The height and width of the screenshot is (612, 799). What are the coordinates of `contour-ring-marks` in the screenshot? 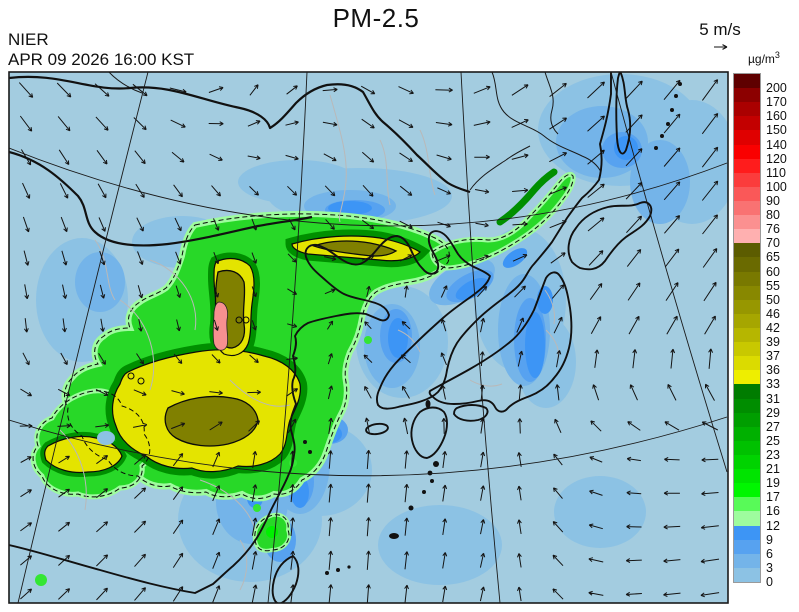 It's located at (188, 350).